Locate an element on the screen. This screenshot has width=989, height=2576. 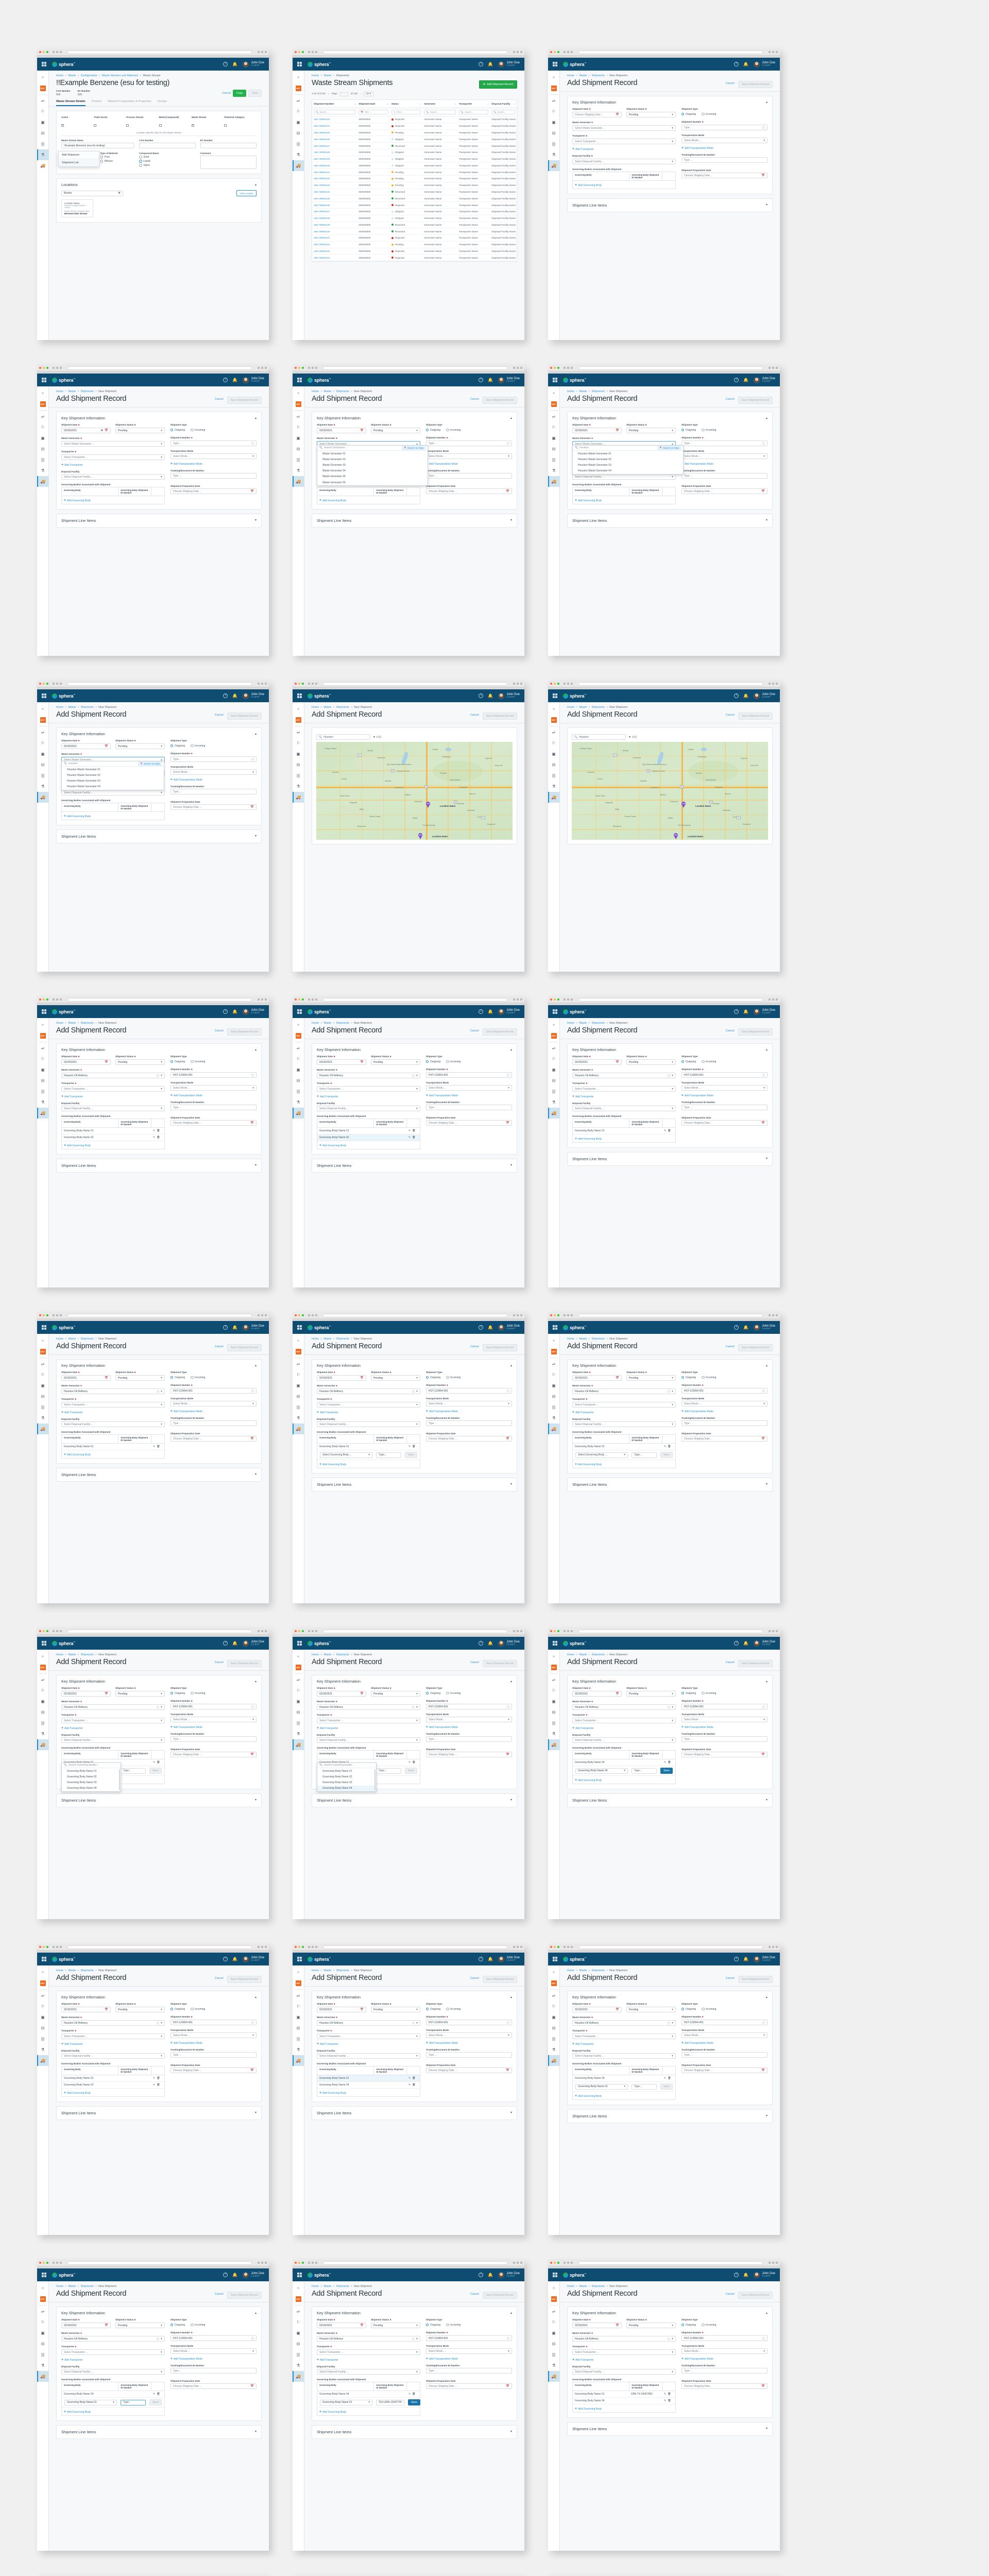
delete-icon: 🗑 is located at coordinates (414, 2078).